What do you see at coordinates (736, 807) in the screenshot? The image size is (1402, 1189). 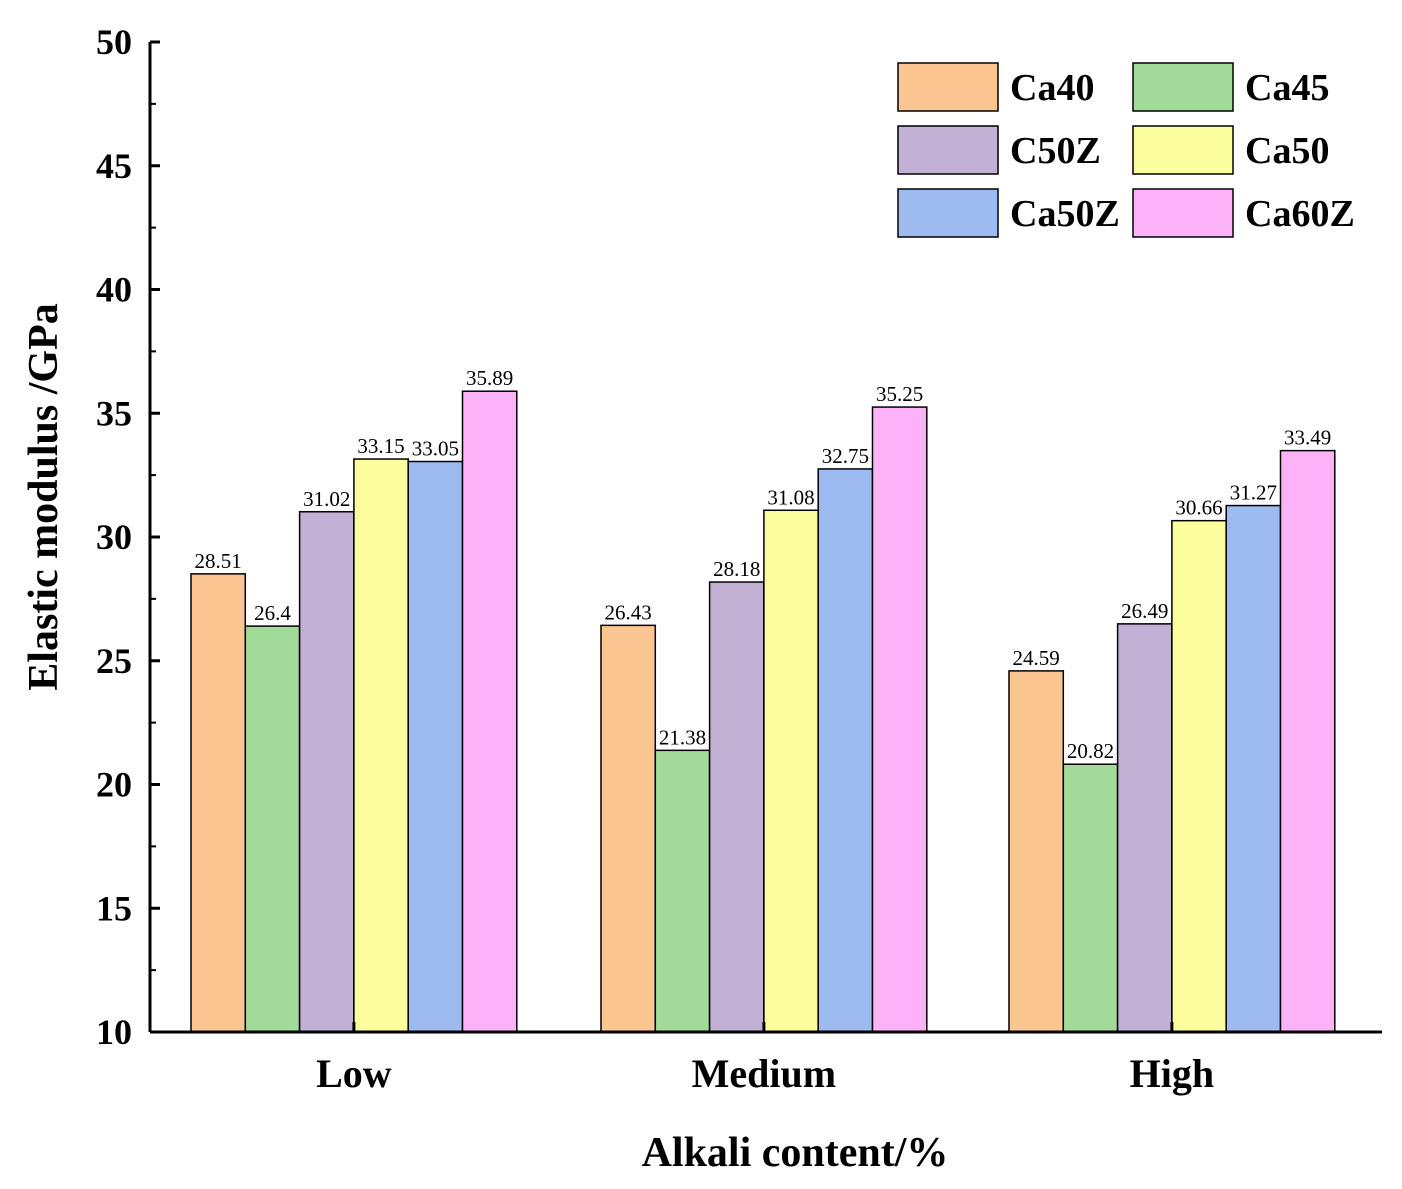 I see `bar-c50z-medium` at bounding box center [736, 807].